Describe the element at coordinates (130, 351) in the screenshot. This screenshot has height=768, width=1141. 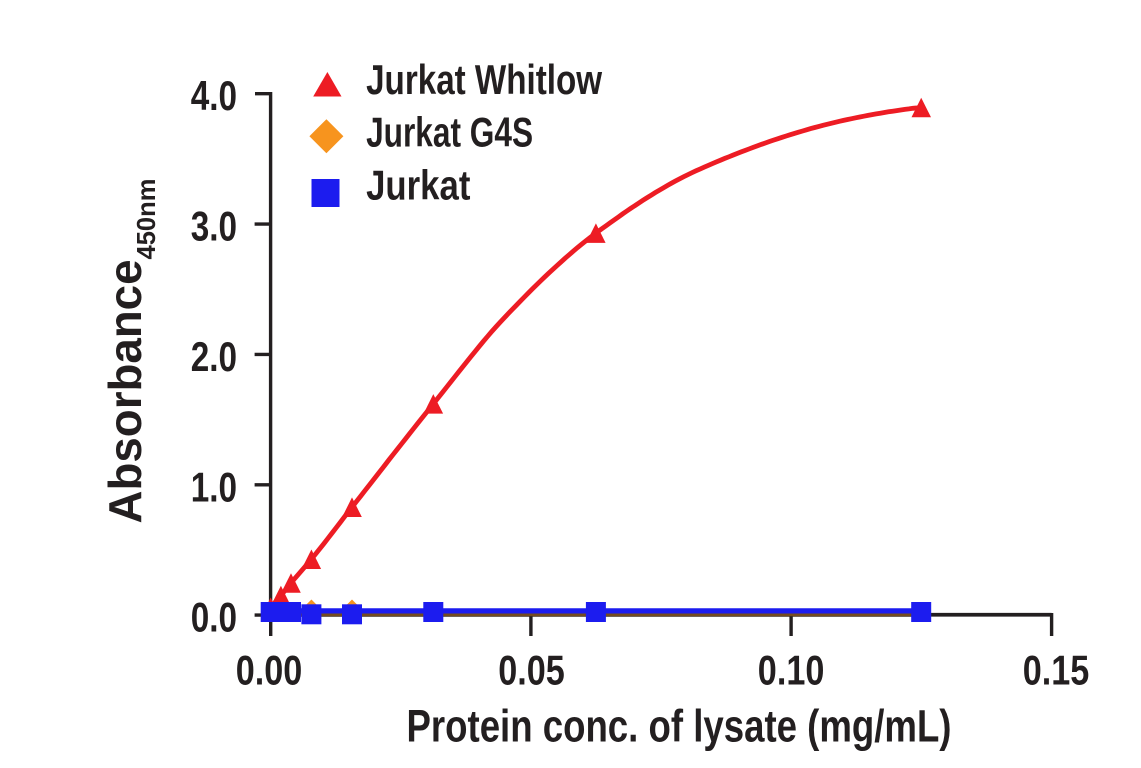
I see `svg-text: Absorbance450nm` at that location.